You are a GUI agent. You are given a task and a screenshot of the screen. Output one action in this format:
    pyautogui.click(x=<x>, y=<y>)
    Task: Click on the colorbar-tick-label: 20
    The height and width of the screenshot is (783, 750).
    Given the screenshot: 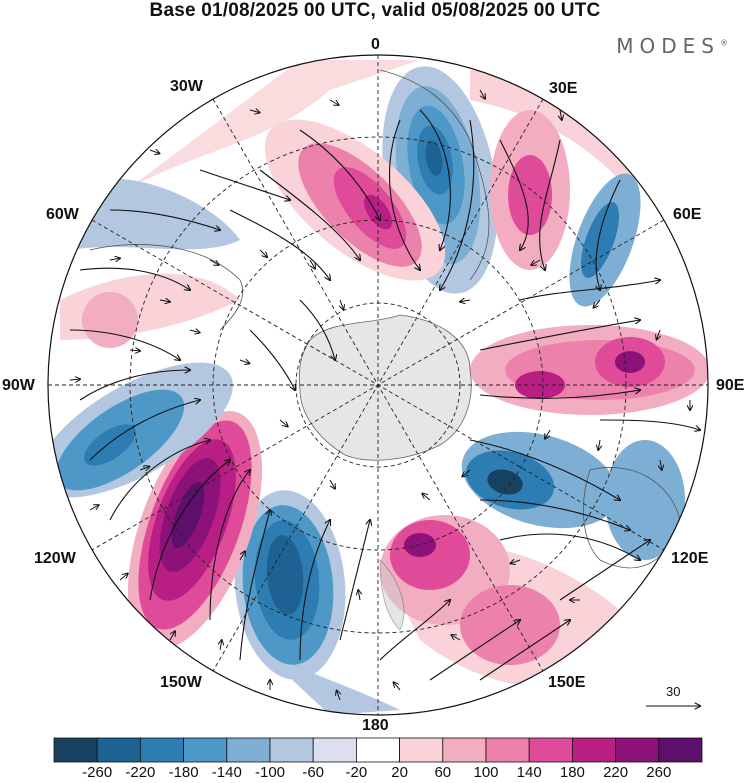 What is the action you would take?
    pyautogui.click(x=399, y=772)
    